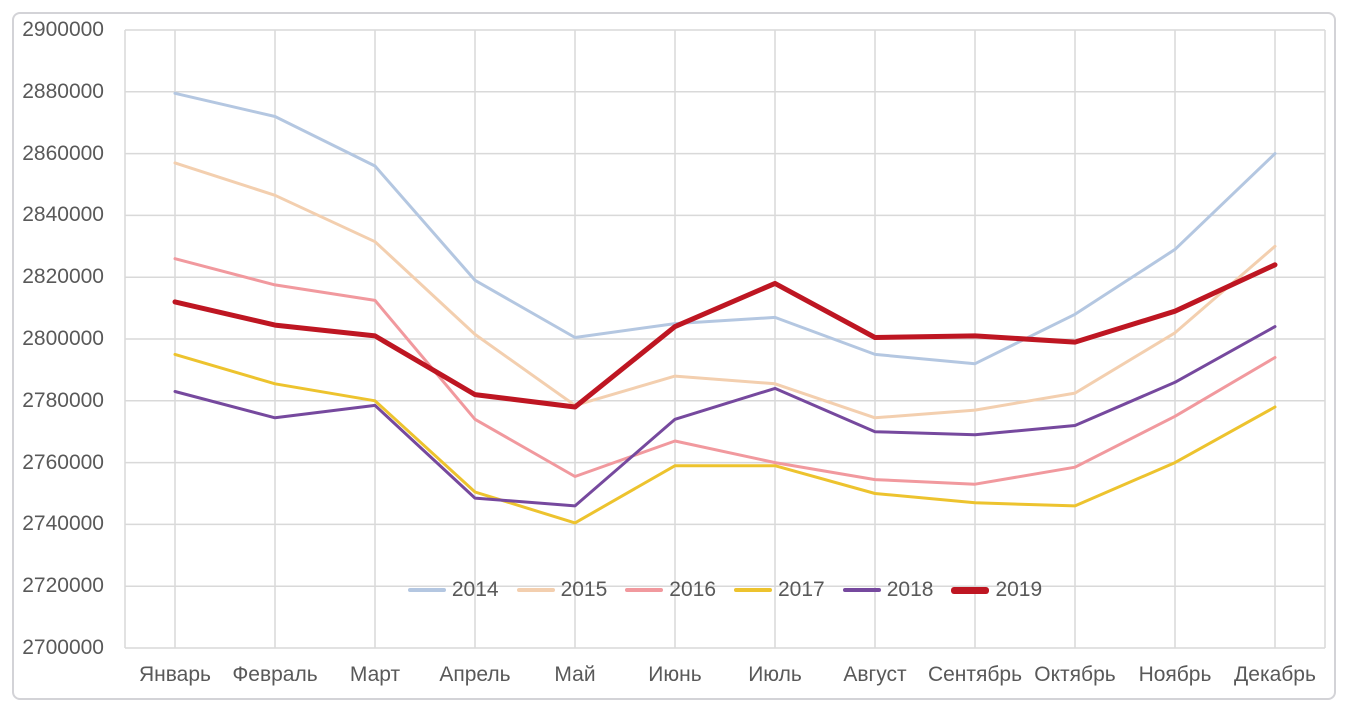  What do you see at coordinates (63, 647) in the screenshot?
I see `y-tick-label: 2700000` at bounding box center [63, 647].